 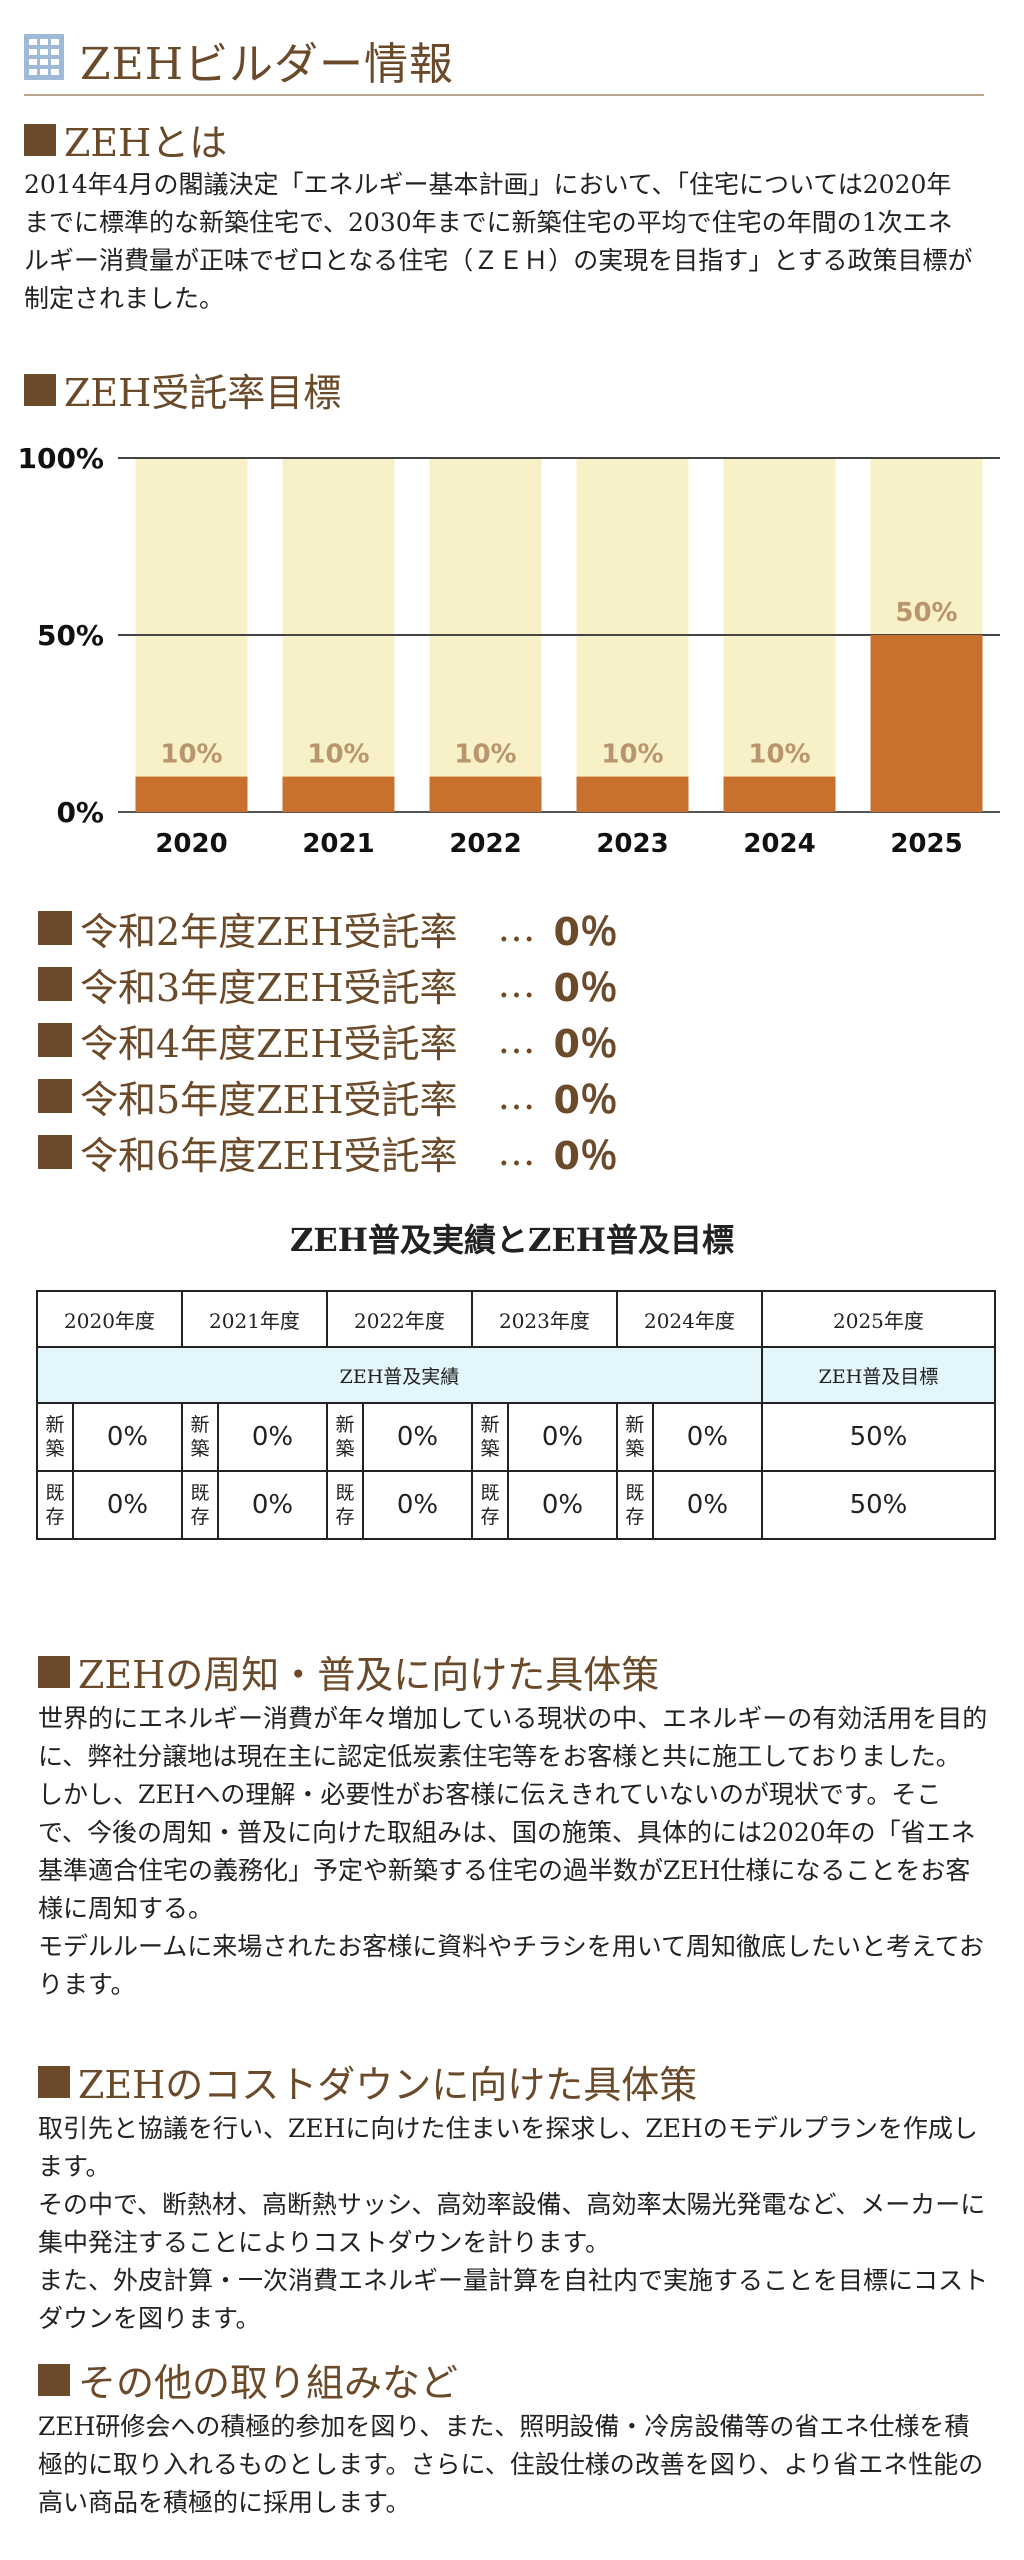 I want to click on rate-label: 令和2年度ZEH受託率, so click(x=269, y=931).